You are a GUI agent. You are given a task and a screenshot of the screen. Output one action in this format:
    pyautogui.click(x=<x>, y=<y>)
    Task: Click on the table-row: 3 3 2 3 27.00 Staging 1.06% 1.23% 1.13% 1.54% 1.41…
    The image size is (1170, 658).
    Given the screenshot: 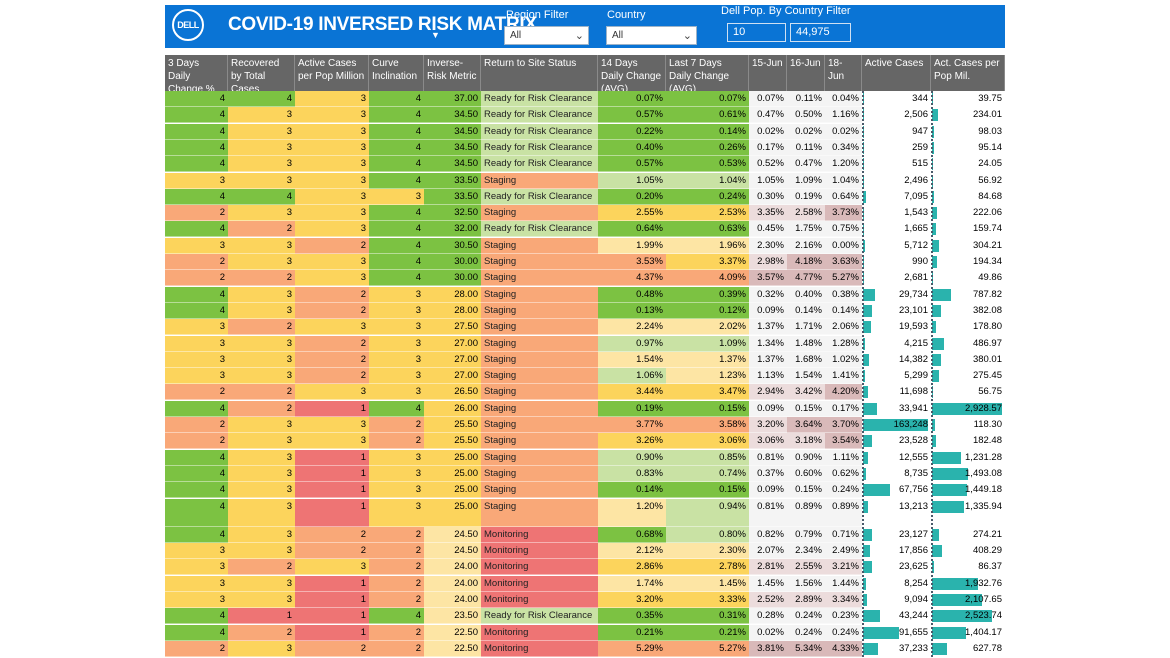 What is the action you would take?
    pyautogui.click(x=585, y=376)
    